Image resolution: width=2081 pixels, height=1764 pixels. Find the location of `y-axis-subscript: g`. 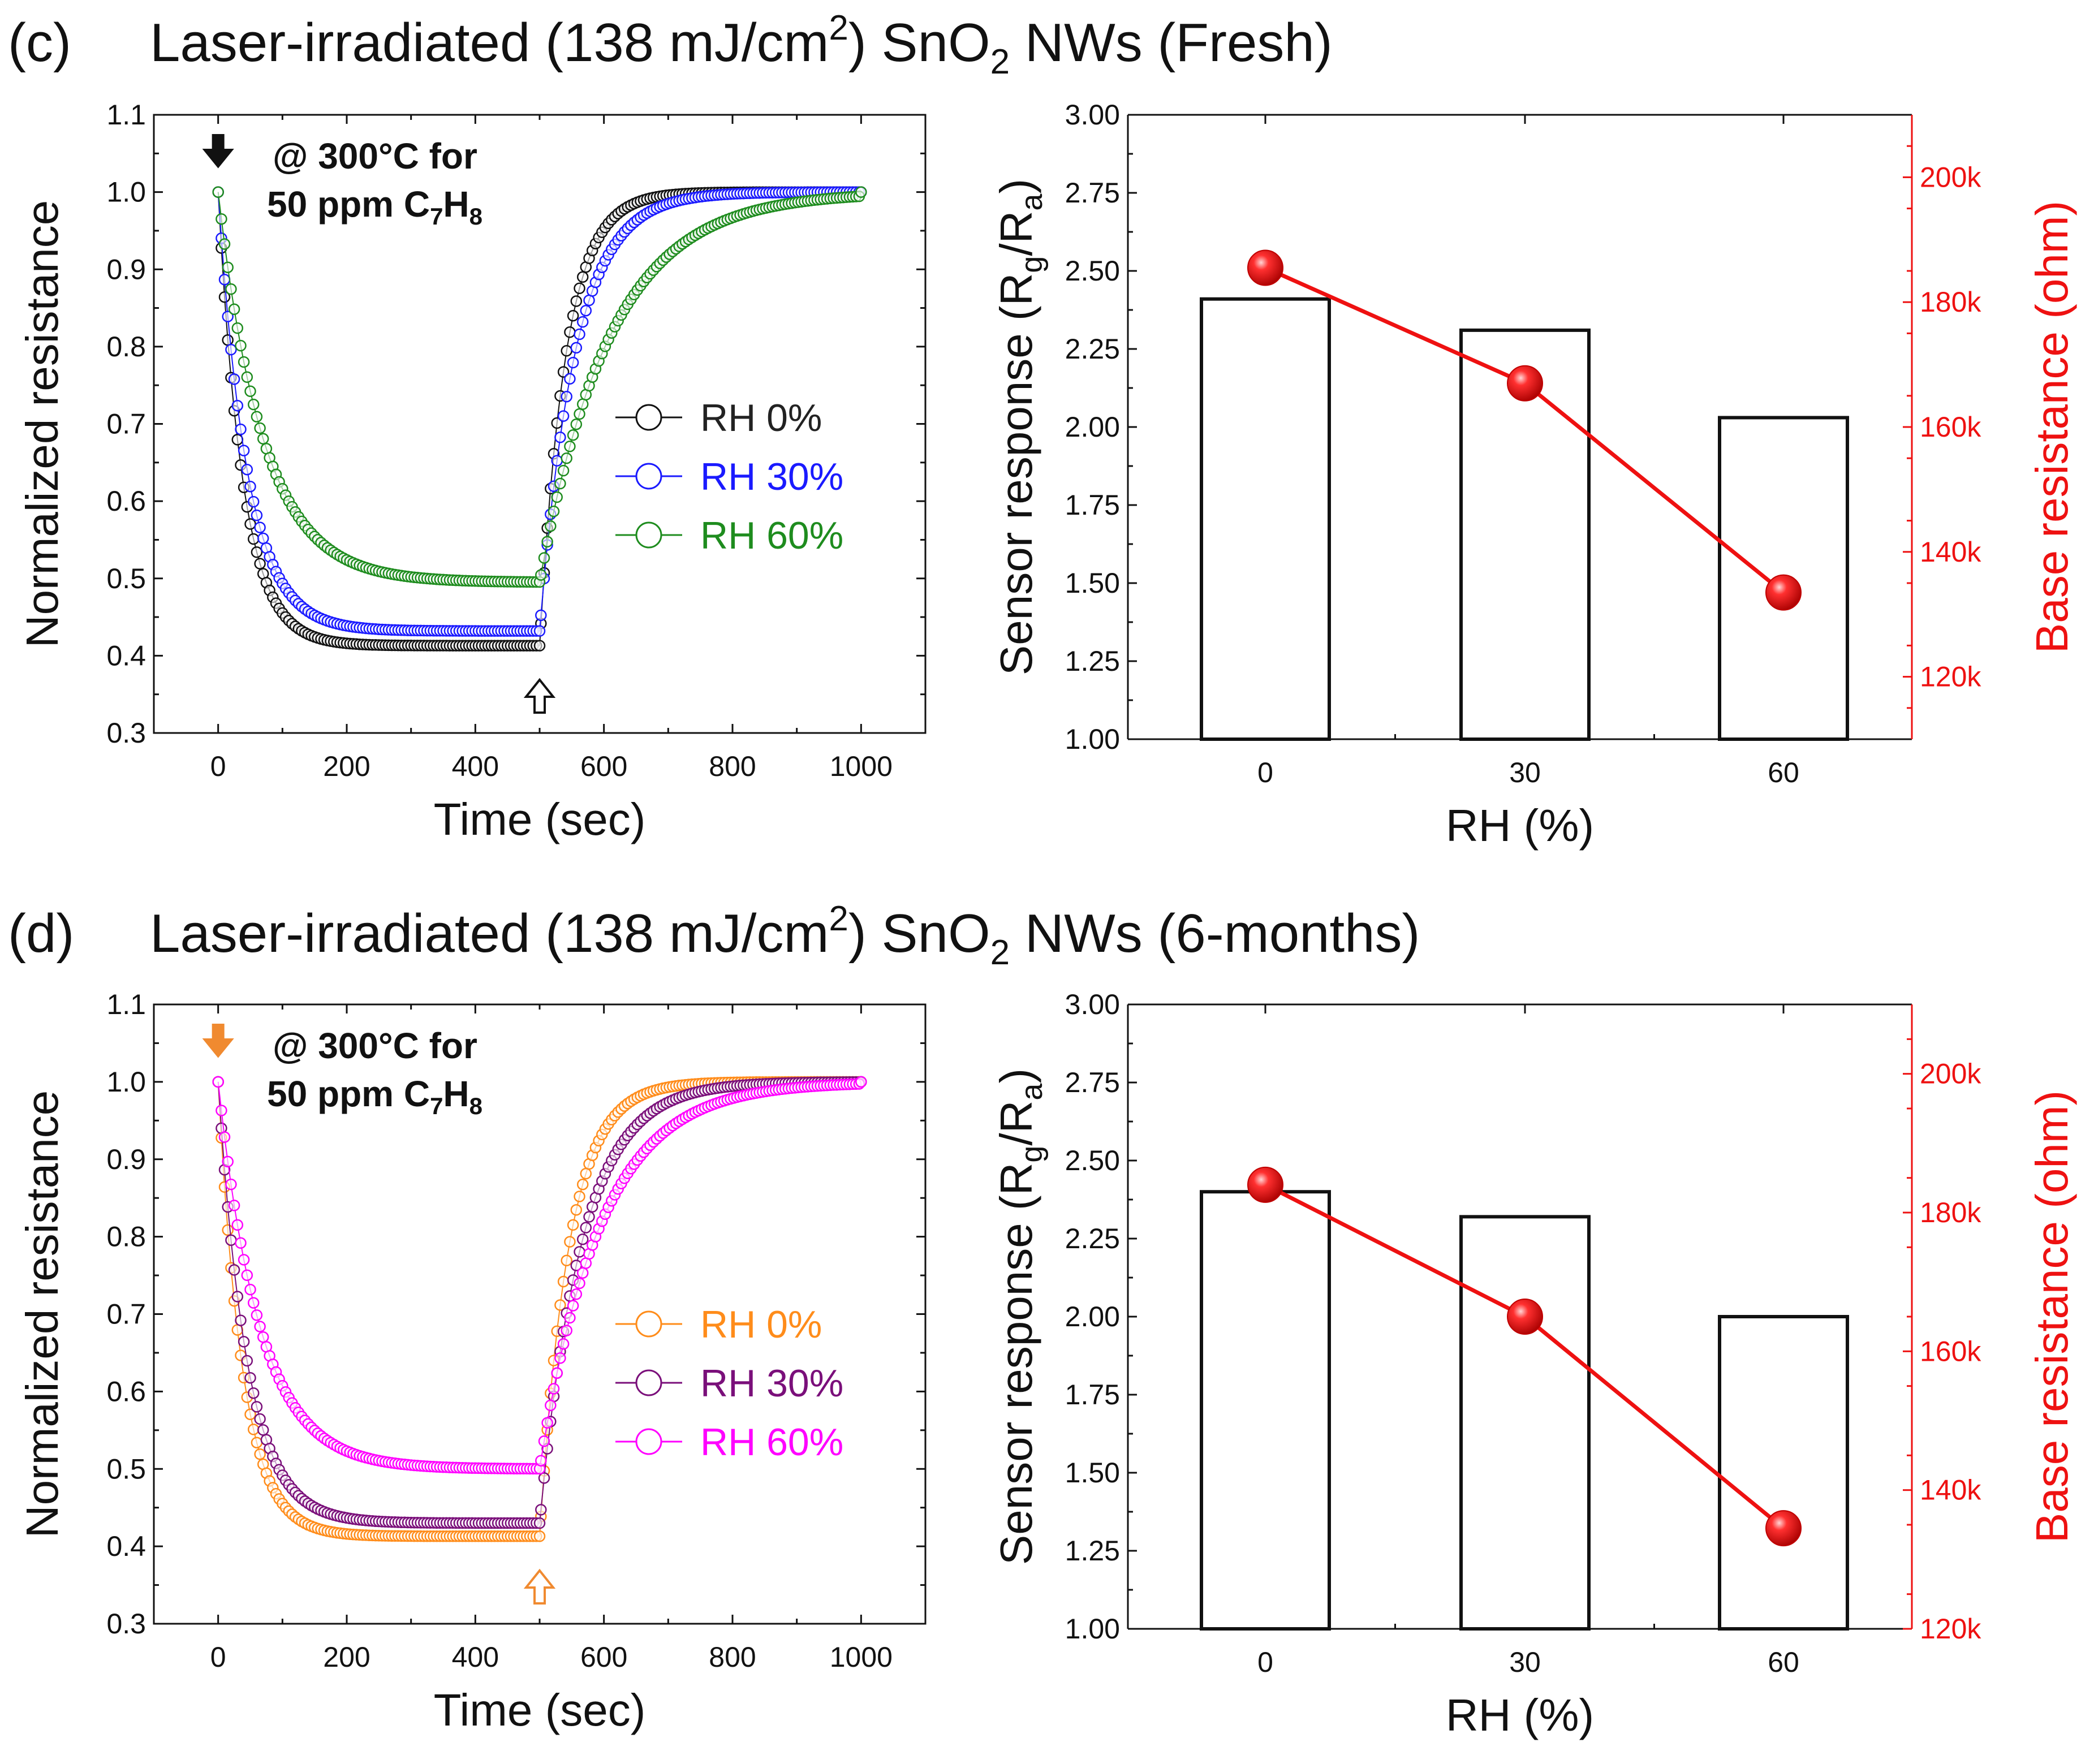

y-axis-subscript: g is located at coordinates (1032, 264).